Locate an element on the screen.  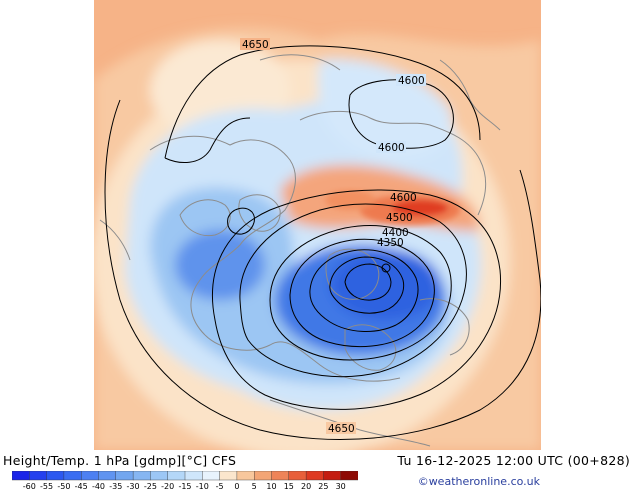
colorbar-tick-label: -5 is located at coordinates (220, 486).